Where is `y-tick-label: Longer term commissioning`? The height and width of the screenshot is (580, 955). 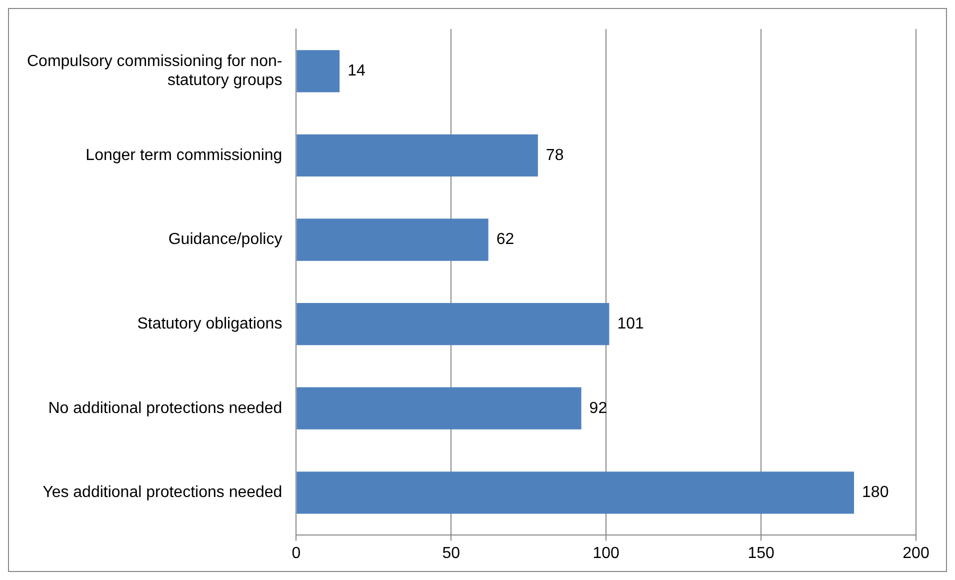
y-tick-label: Longer term commissioning is located at coordinates (184, 155).